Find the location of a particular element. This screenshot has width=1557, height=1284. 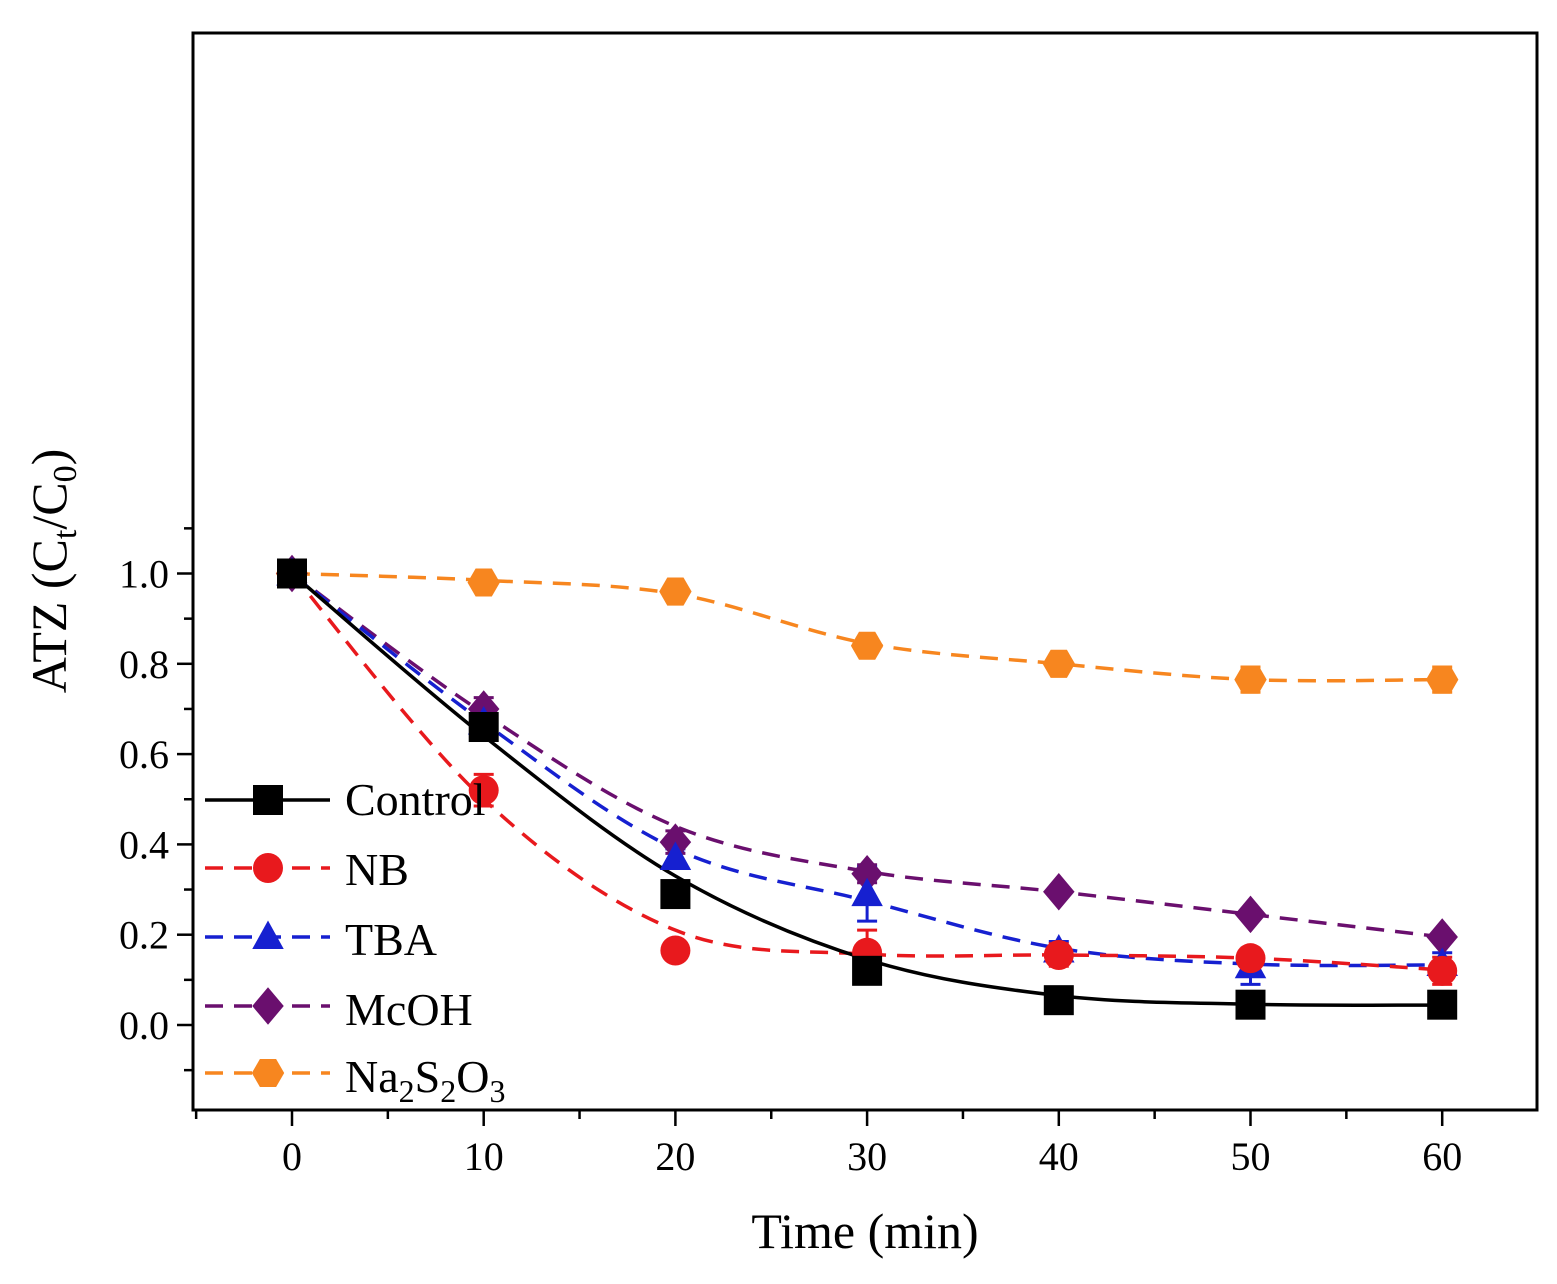

x-tick-label: 20 is located at coordinates (675, 1156).